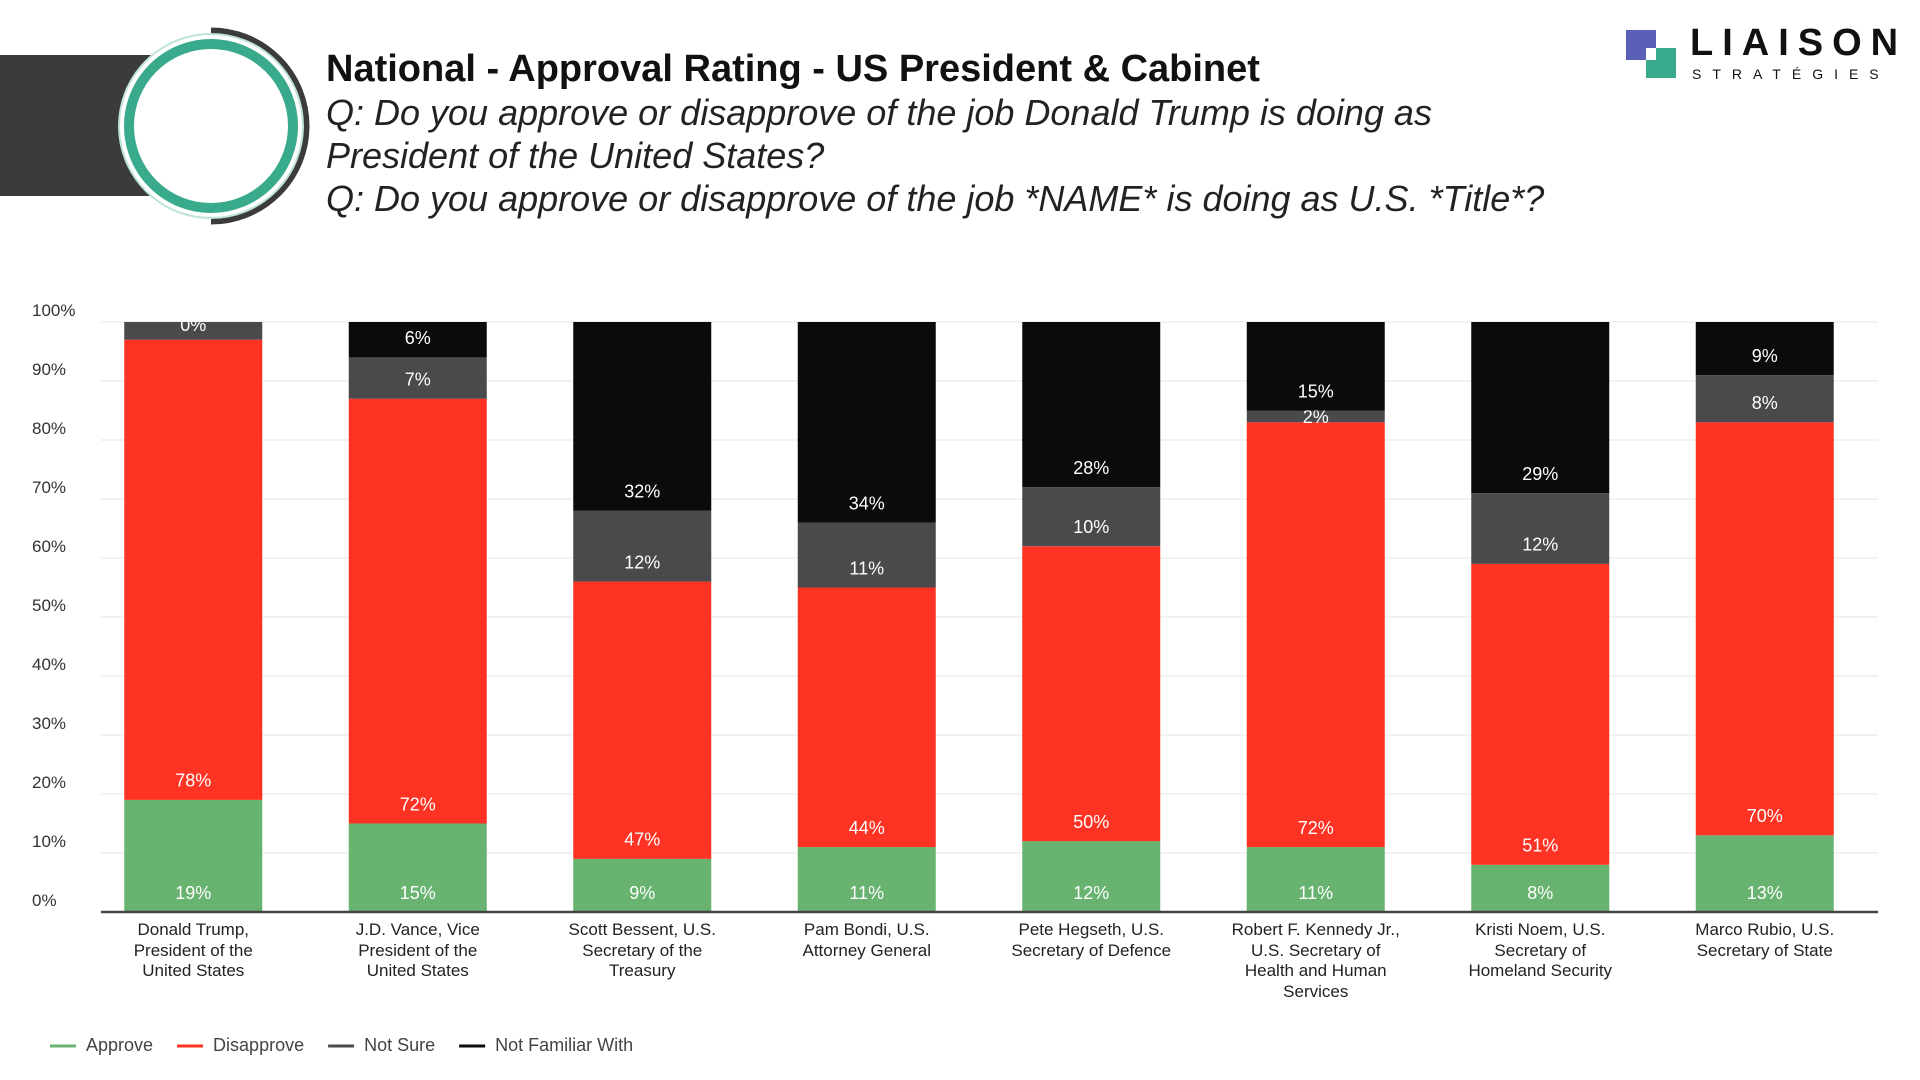 The width and height of the screenshot is (1920, 1080). I want to click on y-tick-label: 20%, so click(49, 782).